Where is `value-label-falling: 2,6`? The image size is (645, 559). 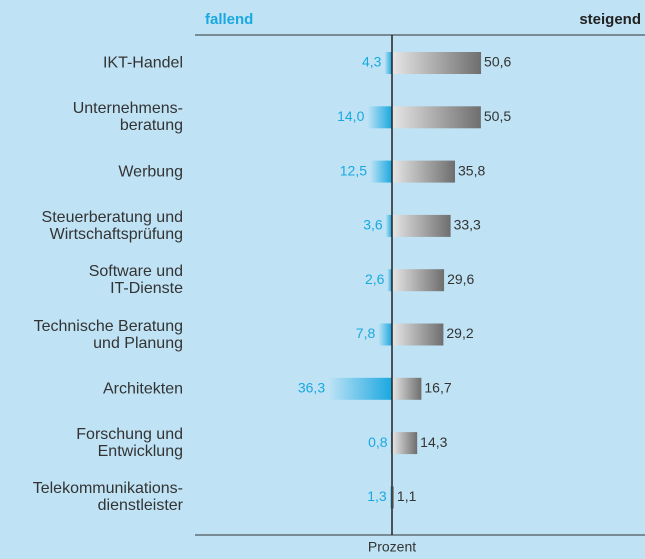
value-label-falling: 2,6 is located at coordinates (375, 279).